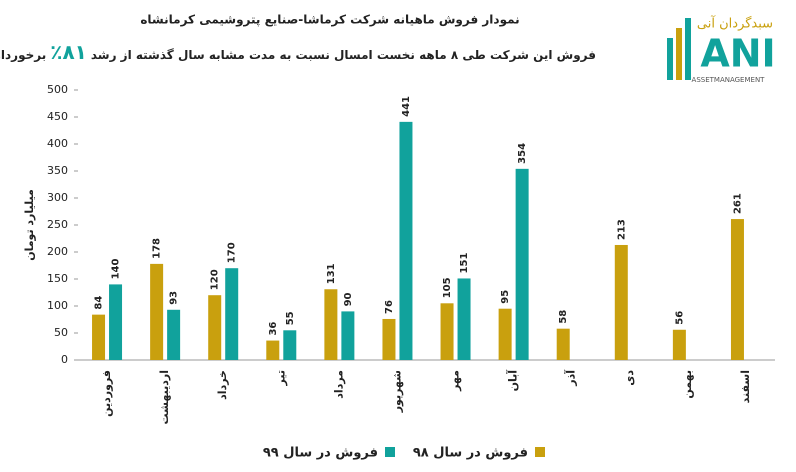  I want to click on y-tick-label: 450, so click(57, 116).